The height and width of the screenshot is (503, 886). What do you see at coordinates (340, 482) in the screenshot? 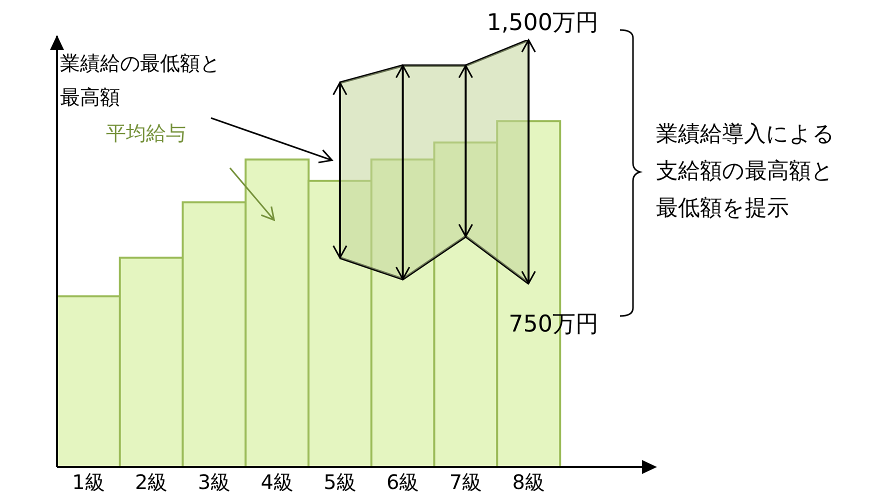
I see `x-tick-label: 5級` at bounding box center [340, 482].